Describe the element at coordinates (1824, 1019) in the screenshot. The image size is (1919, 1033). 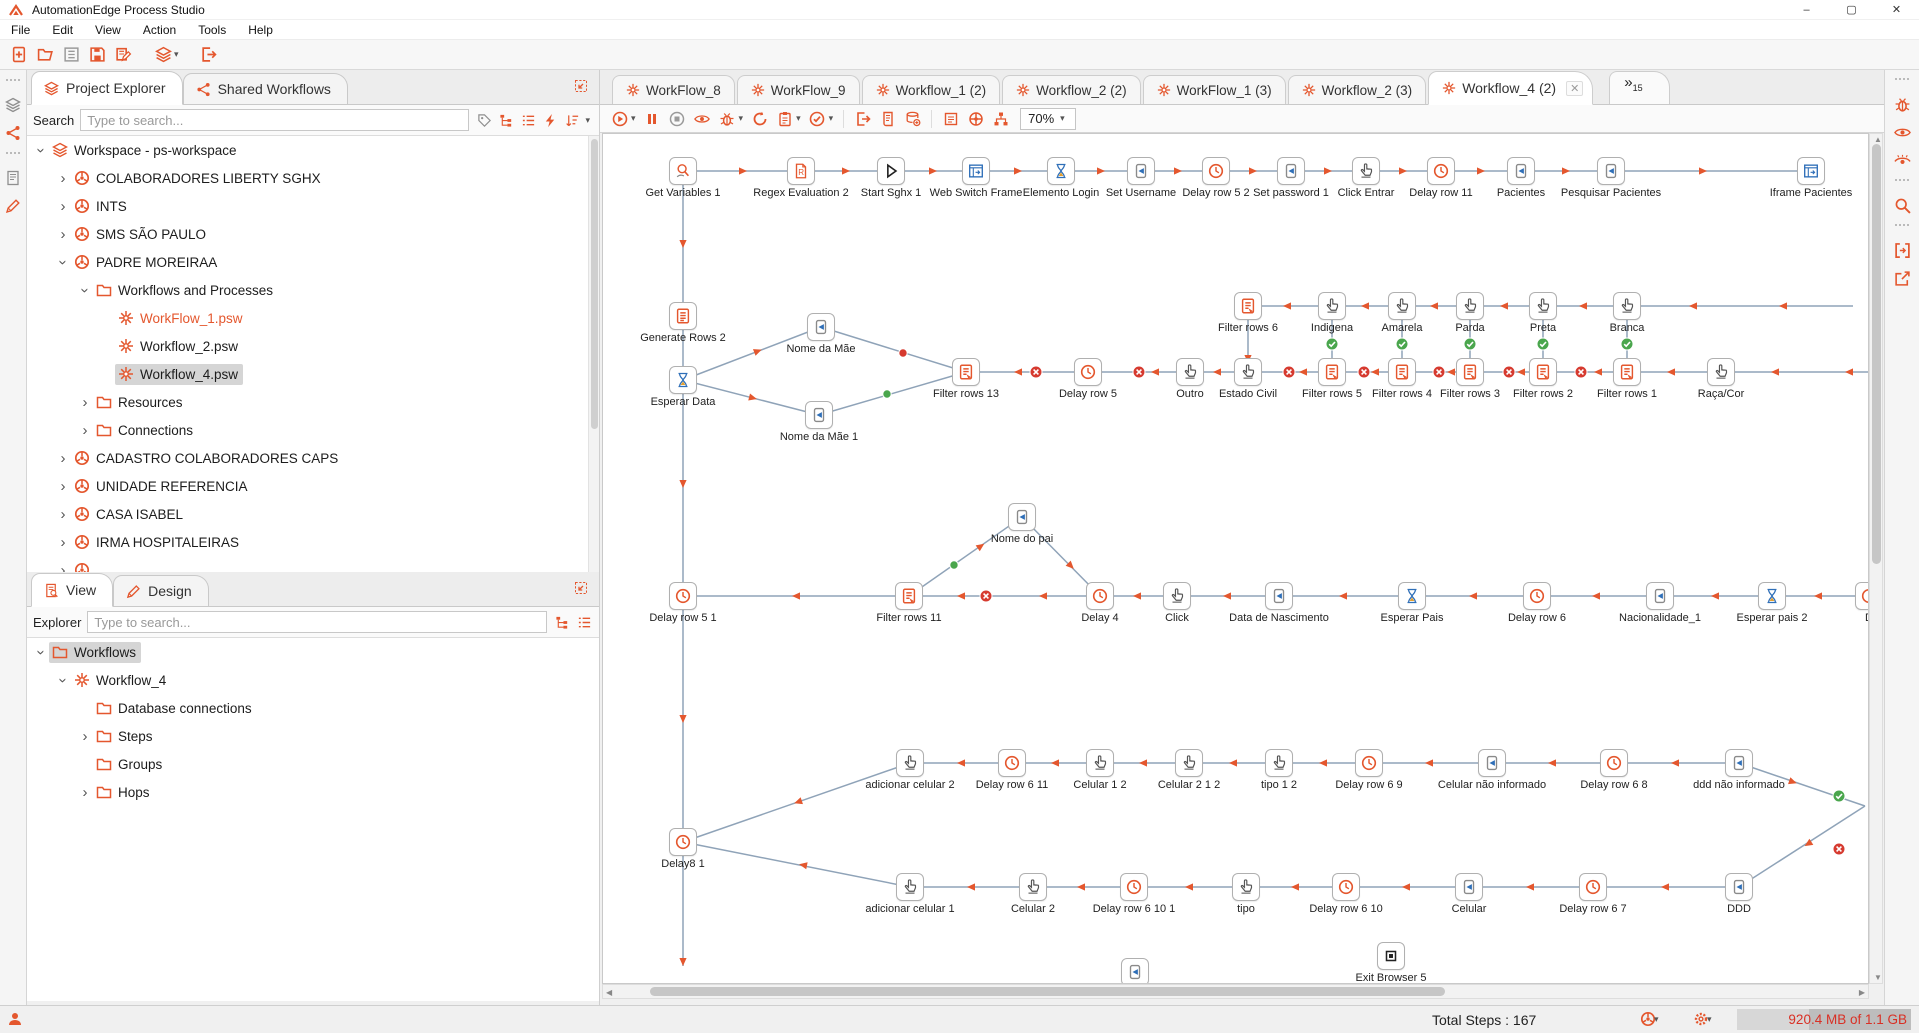
I see `memory-indicator: 920.4 MB of 1.1 GB` at that location.